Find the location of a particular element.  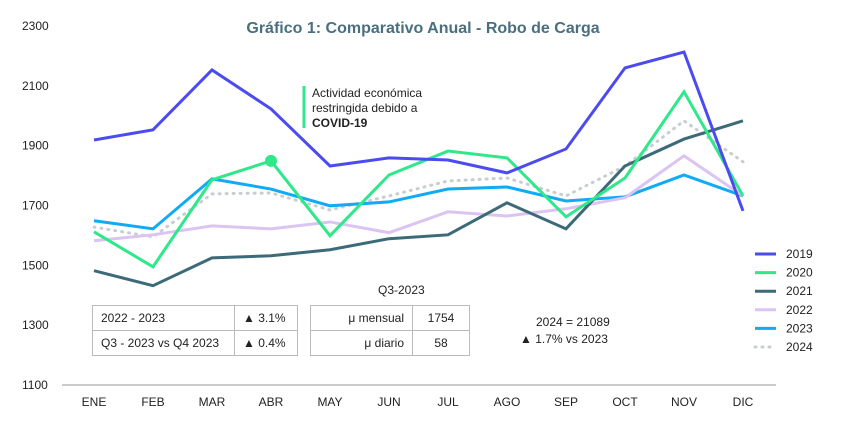

legend-label-2020: 2020 is located at coordinates (799, 273).